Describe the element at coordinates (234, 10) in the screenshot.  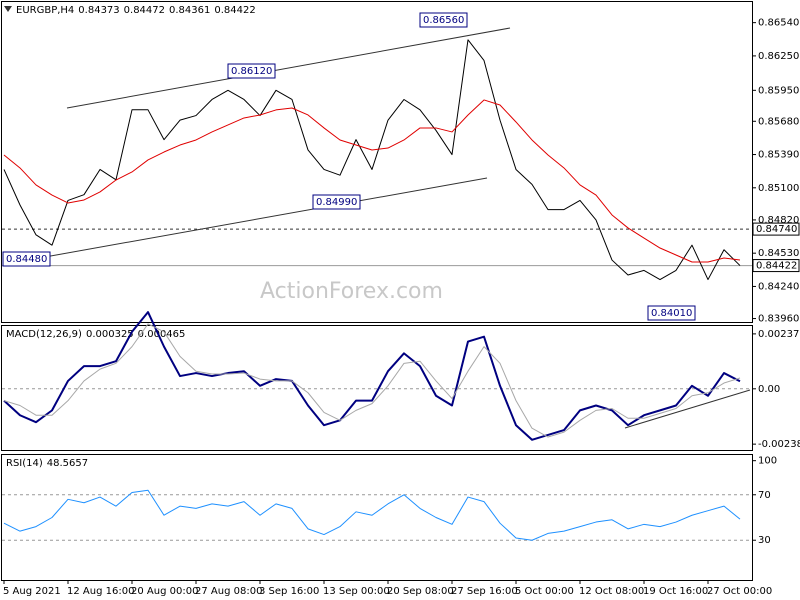
I see `close: 0.84422` at that location.